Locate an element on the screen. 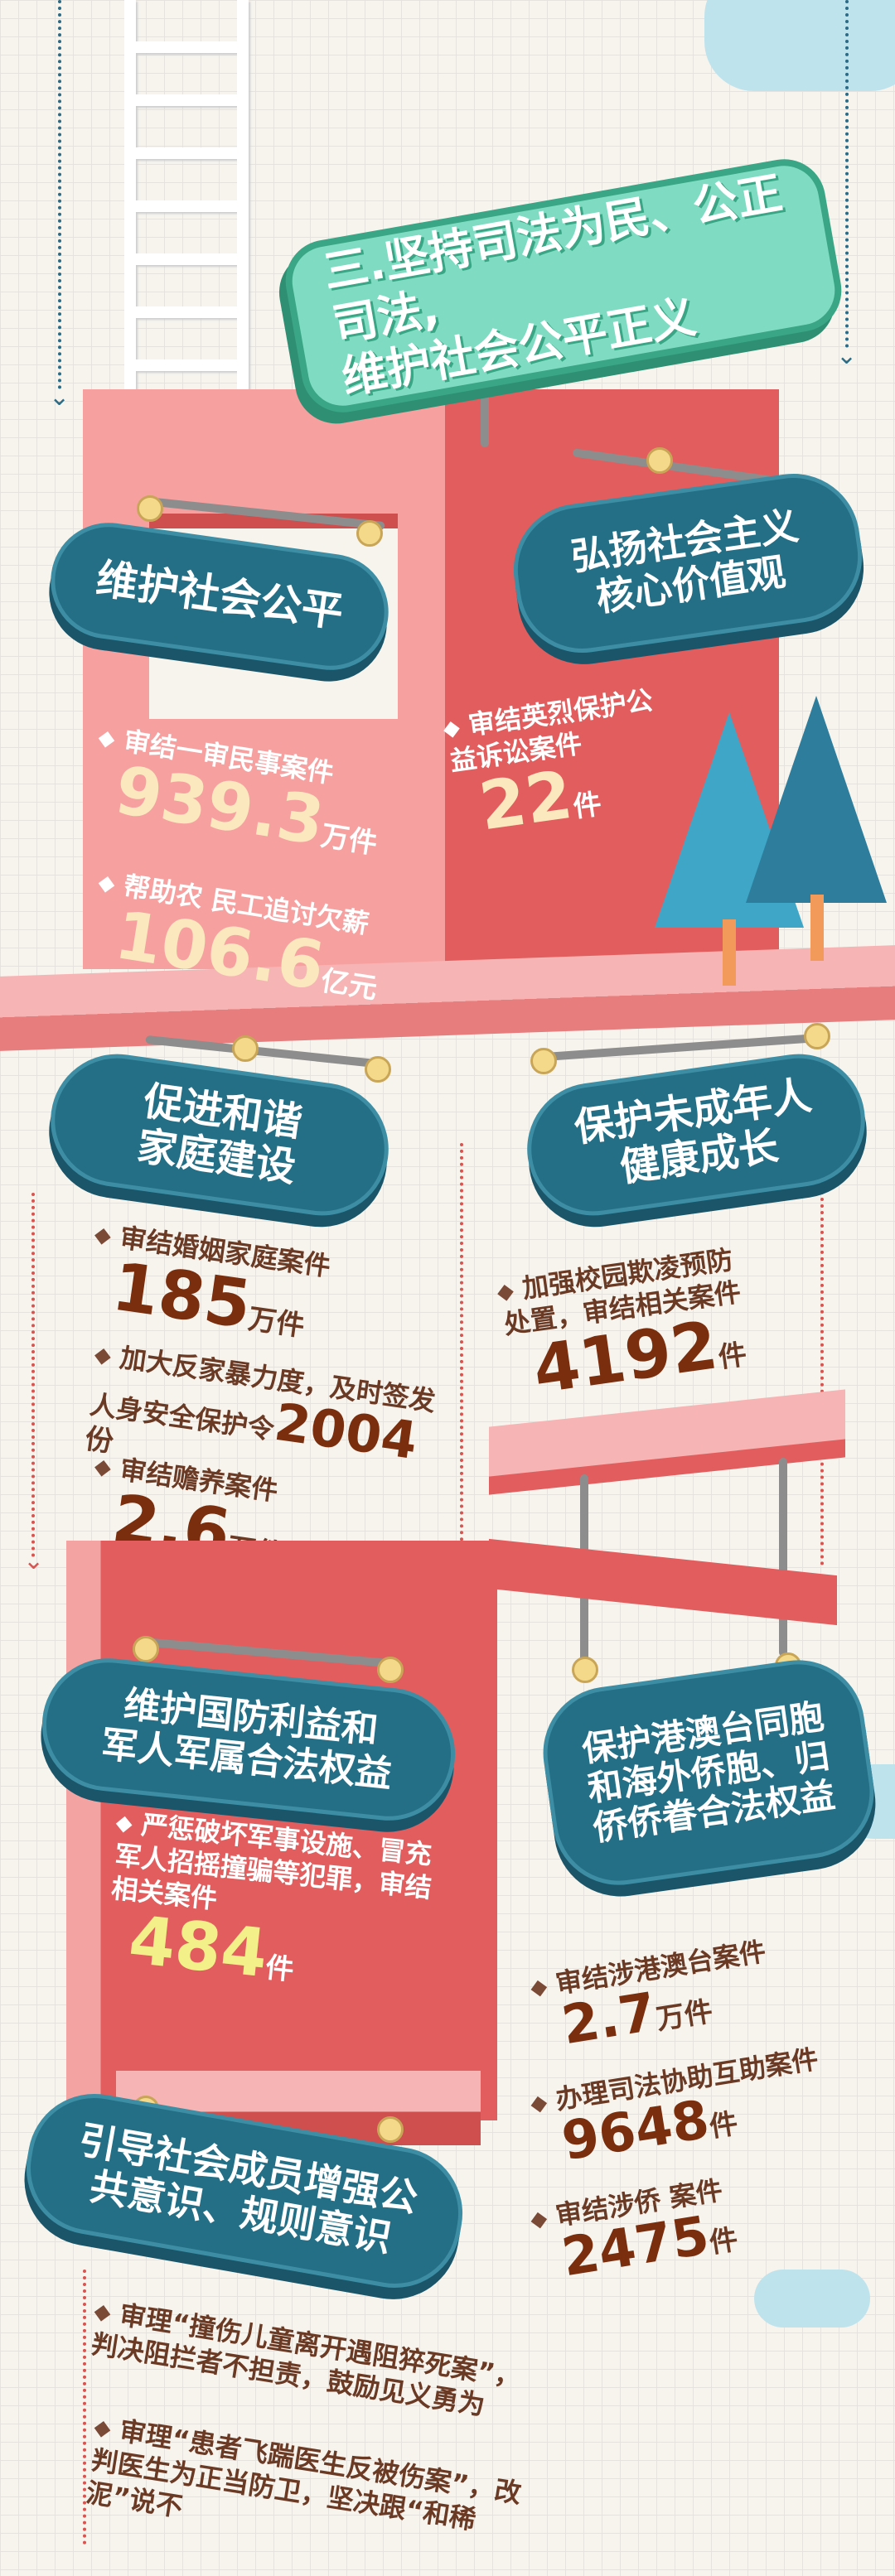  title-sign: 三.坚持司法为民、公正司法, 维护社会公平正义 is located at coordinates (563, 285).